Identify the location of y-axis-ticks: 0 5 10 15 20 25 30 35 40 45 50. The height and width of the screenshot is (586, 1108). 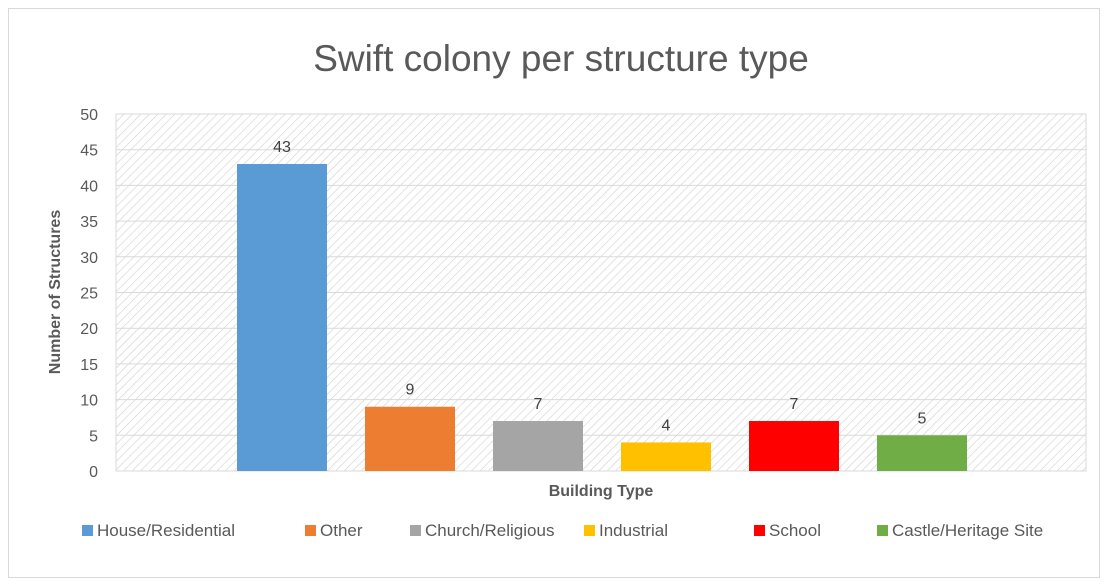
(89, 294).